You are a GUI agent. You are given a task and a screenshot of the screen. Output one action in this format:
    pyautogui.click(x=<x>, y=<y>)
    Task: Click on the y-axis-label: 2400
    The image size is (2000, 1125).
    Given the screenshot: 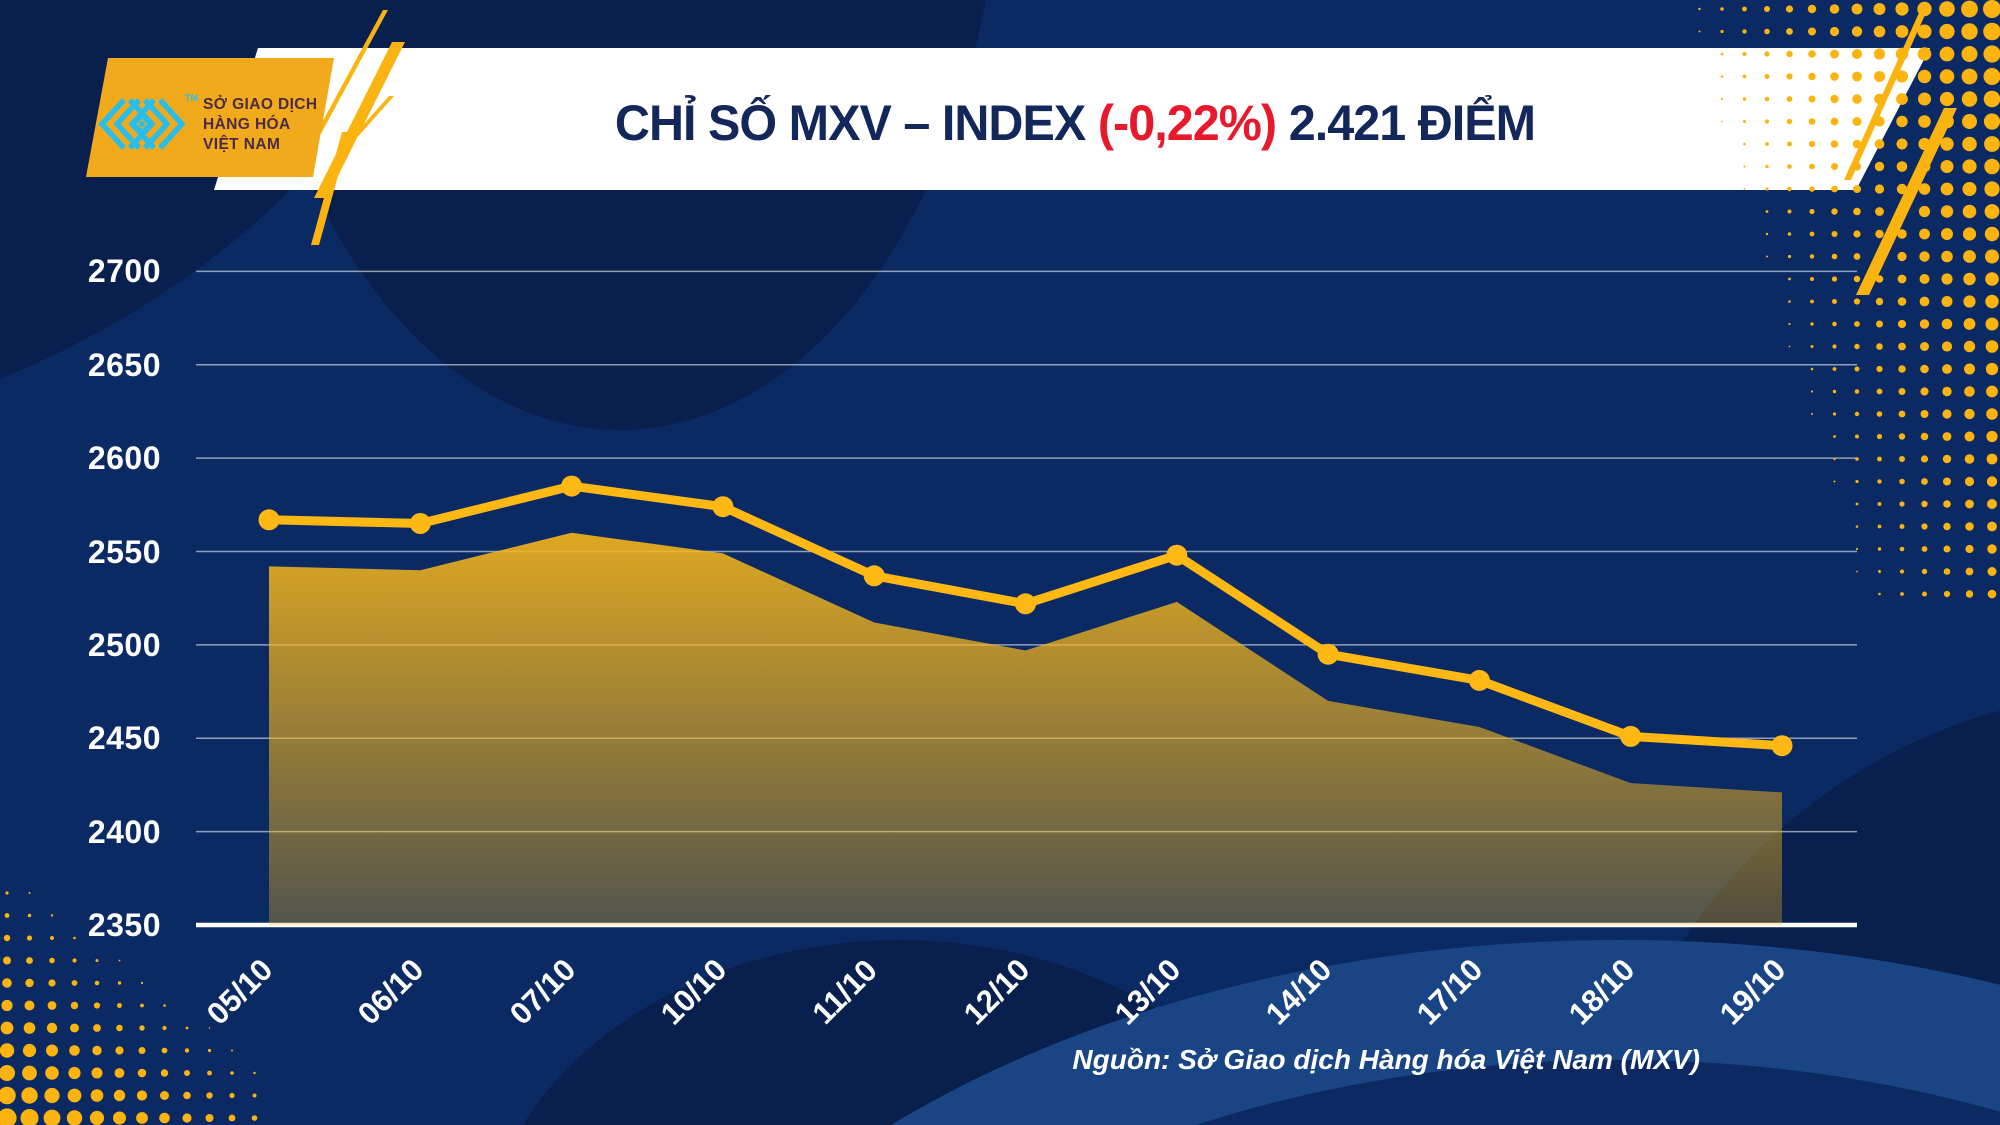 What is the action you would take?
    pyautogui.click(x=124, y=831)
    